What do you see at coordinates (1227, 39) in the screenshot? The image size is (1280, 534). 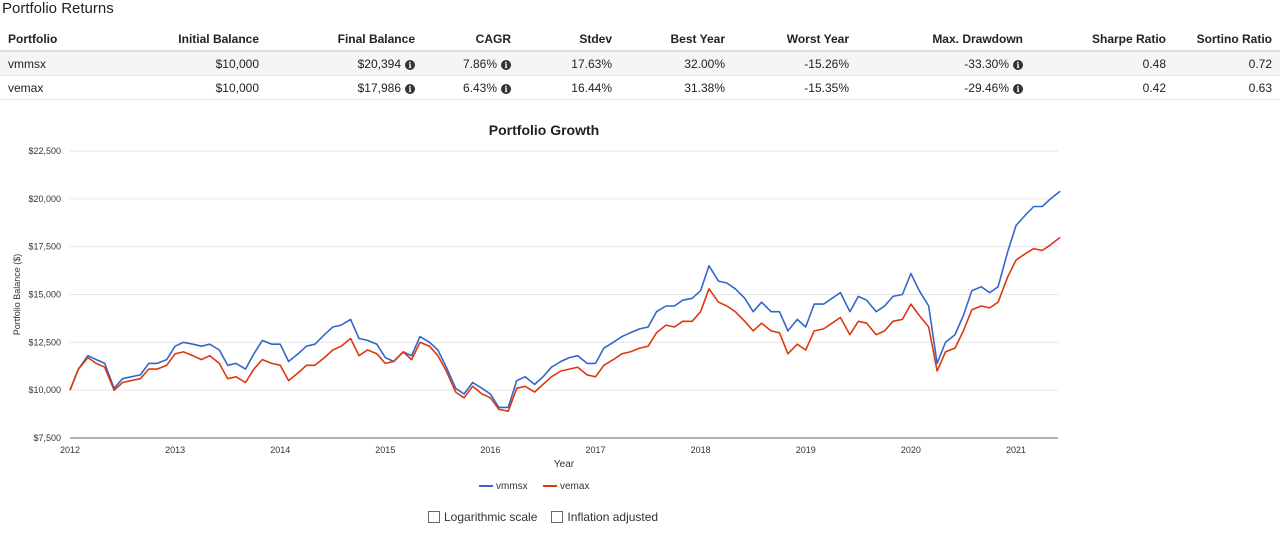 I see `col-sortino-ratio: Sortino Ratio` at bounding box center [1227, 39].